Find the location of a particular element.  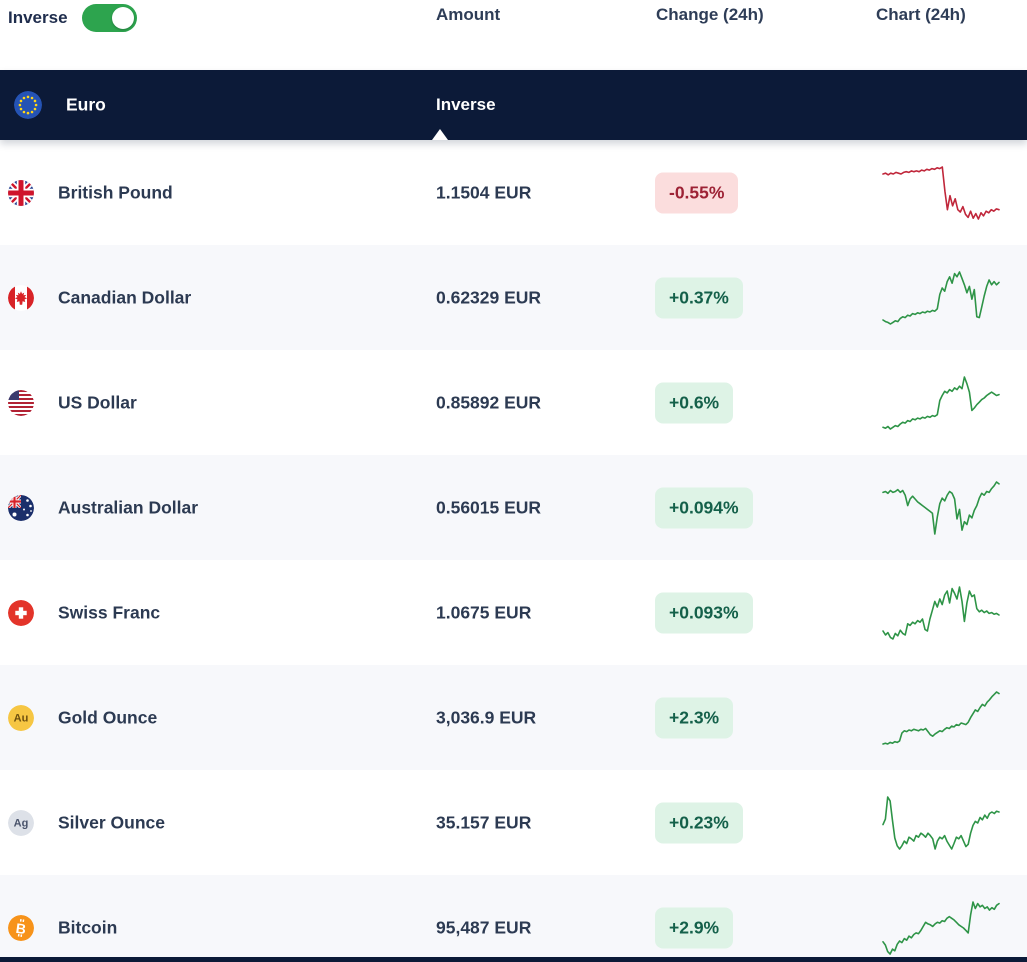

currency-row-silver-ounce: Ag Silver Ounce 35.157 EUR +0.23% is located at coordinates (513, 822).